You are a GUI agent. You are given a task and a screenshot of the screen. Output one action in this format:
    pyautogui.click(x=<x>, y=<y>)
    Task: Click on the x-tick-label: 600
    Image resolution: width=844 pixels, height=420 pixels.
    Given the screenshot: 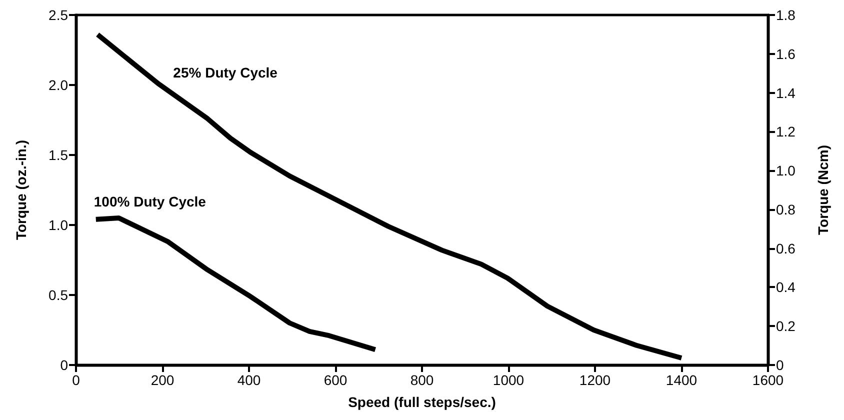 What is the action you would take?
    pyautogui.click(x=336, y=380)
    